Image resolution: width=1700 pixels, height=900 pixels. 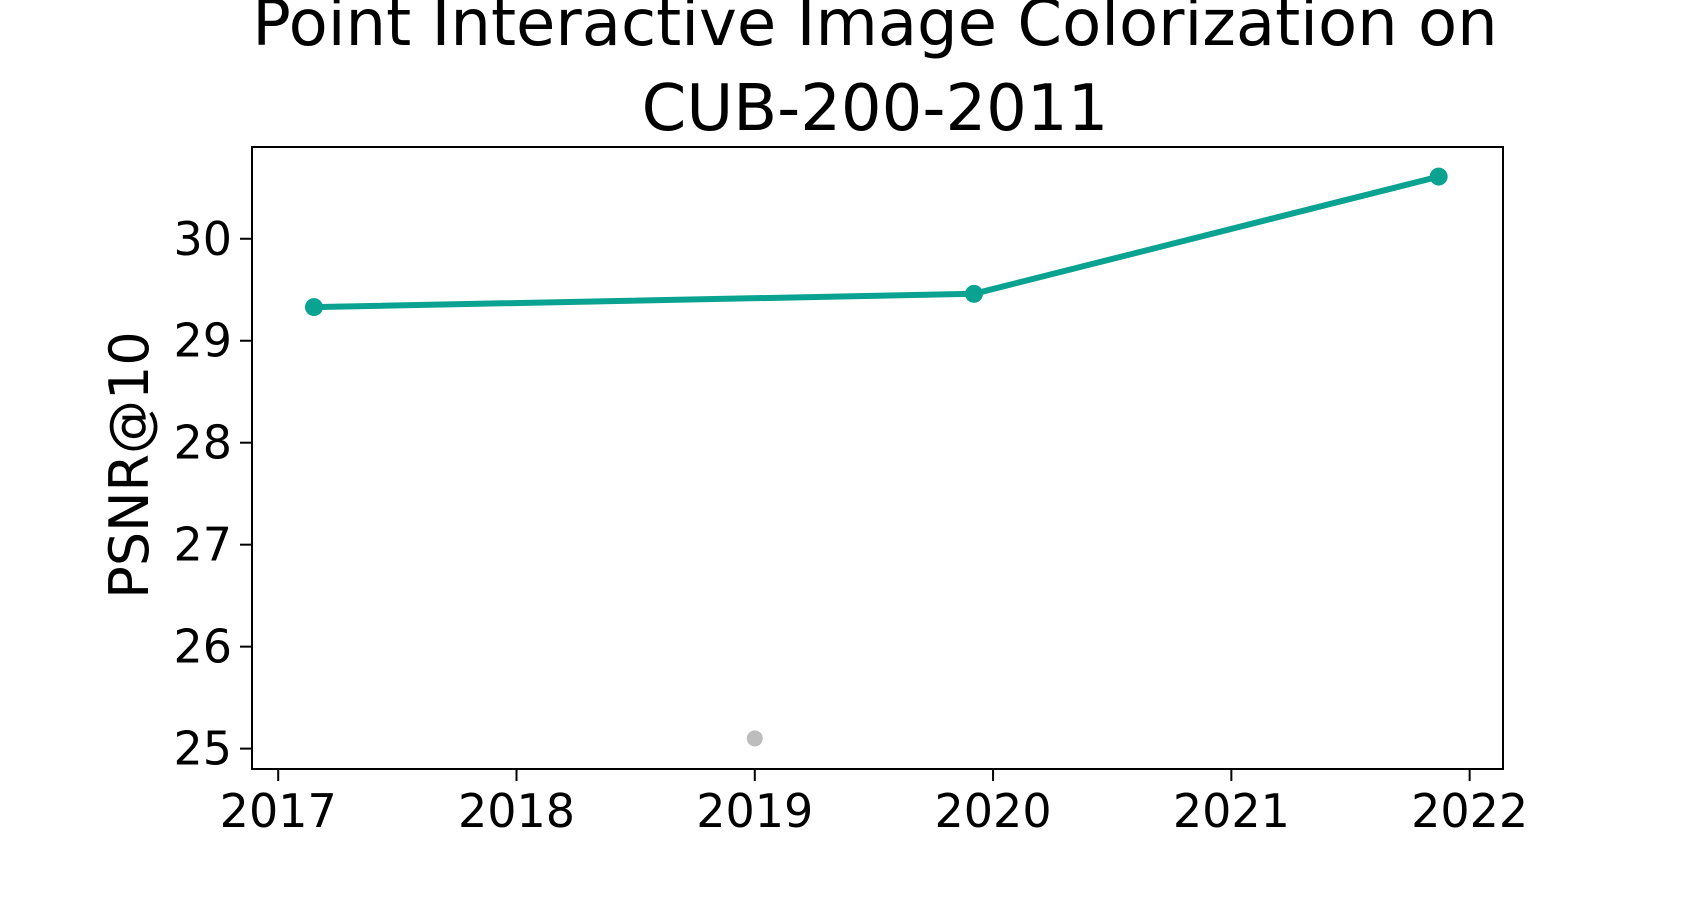 I want to click on x-tick-label-2018: 2018, so click(x=516, y=811).